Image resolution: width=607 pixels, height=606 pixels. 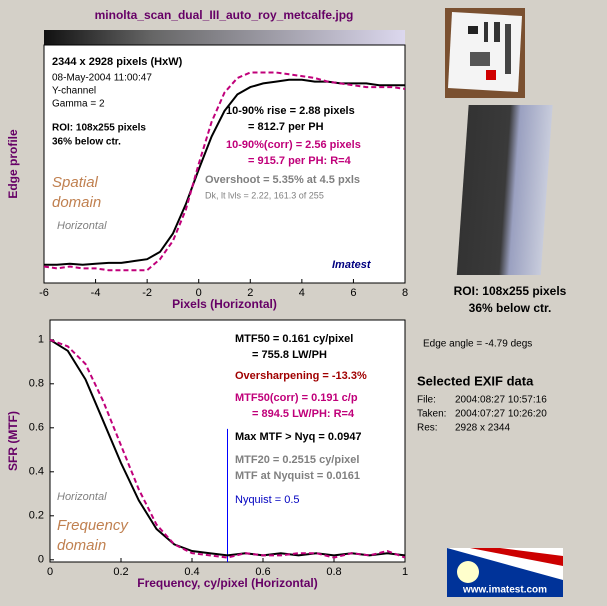 I want to click on x-tick-label: 0.8, so click(x=333, y=572).